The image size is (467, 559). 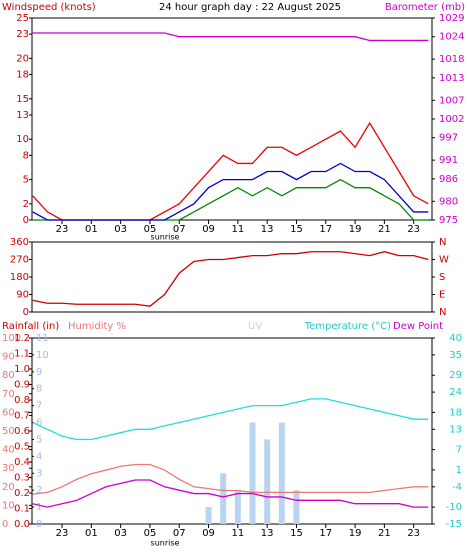 What do you see at coordinates (39, 423) in the screenshot?
I see `uv-tick-label: 6` at bounding box center [39, 423].